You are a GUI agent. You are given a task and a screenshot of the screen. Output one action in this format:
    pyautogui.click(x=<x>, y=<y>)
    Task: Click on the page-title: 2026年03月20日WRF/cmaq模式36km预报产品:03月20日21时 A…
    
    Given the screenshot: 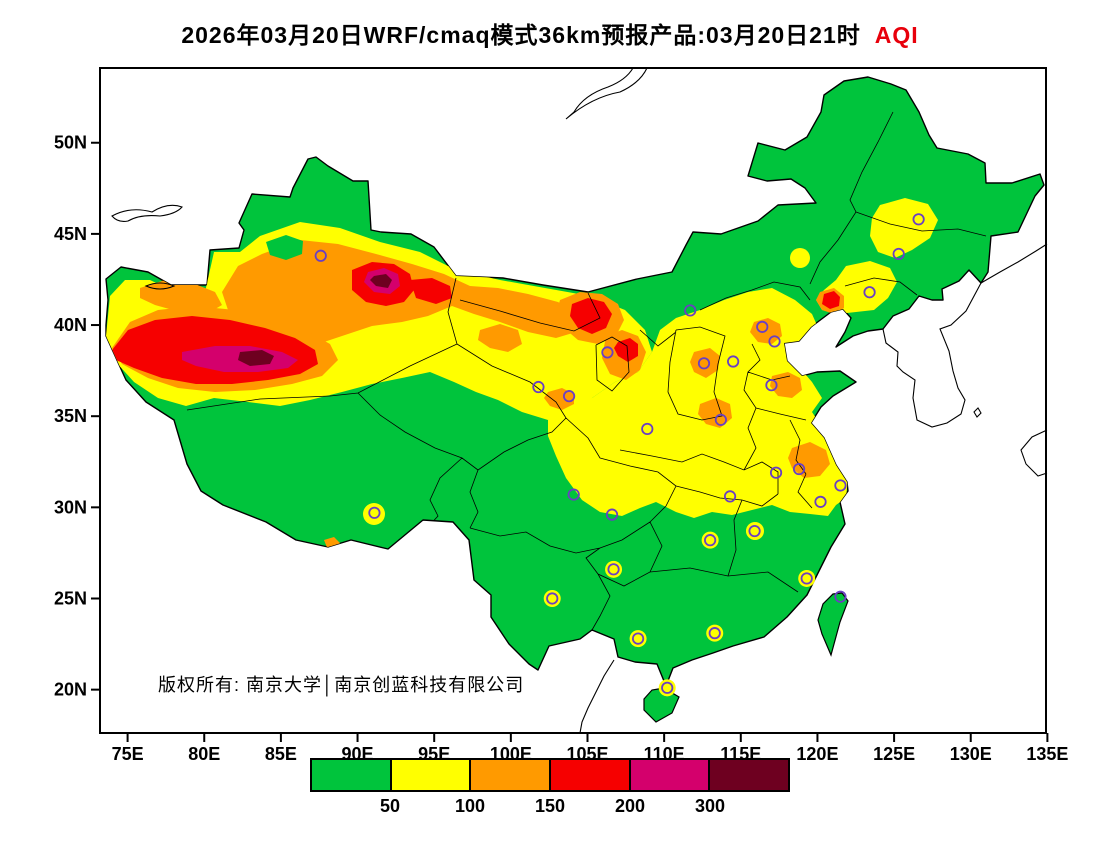 What is the action you would take?
    pyautogui.click(x=550, y=33)
    